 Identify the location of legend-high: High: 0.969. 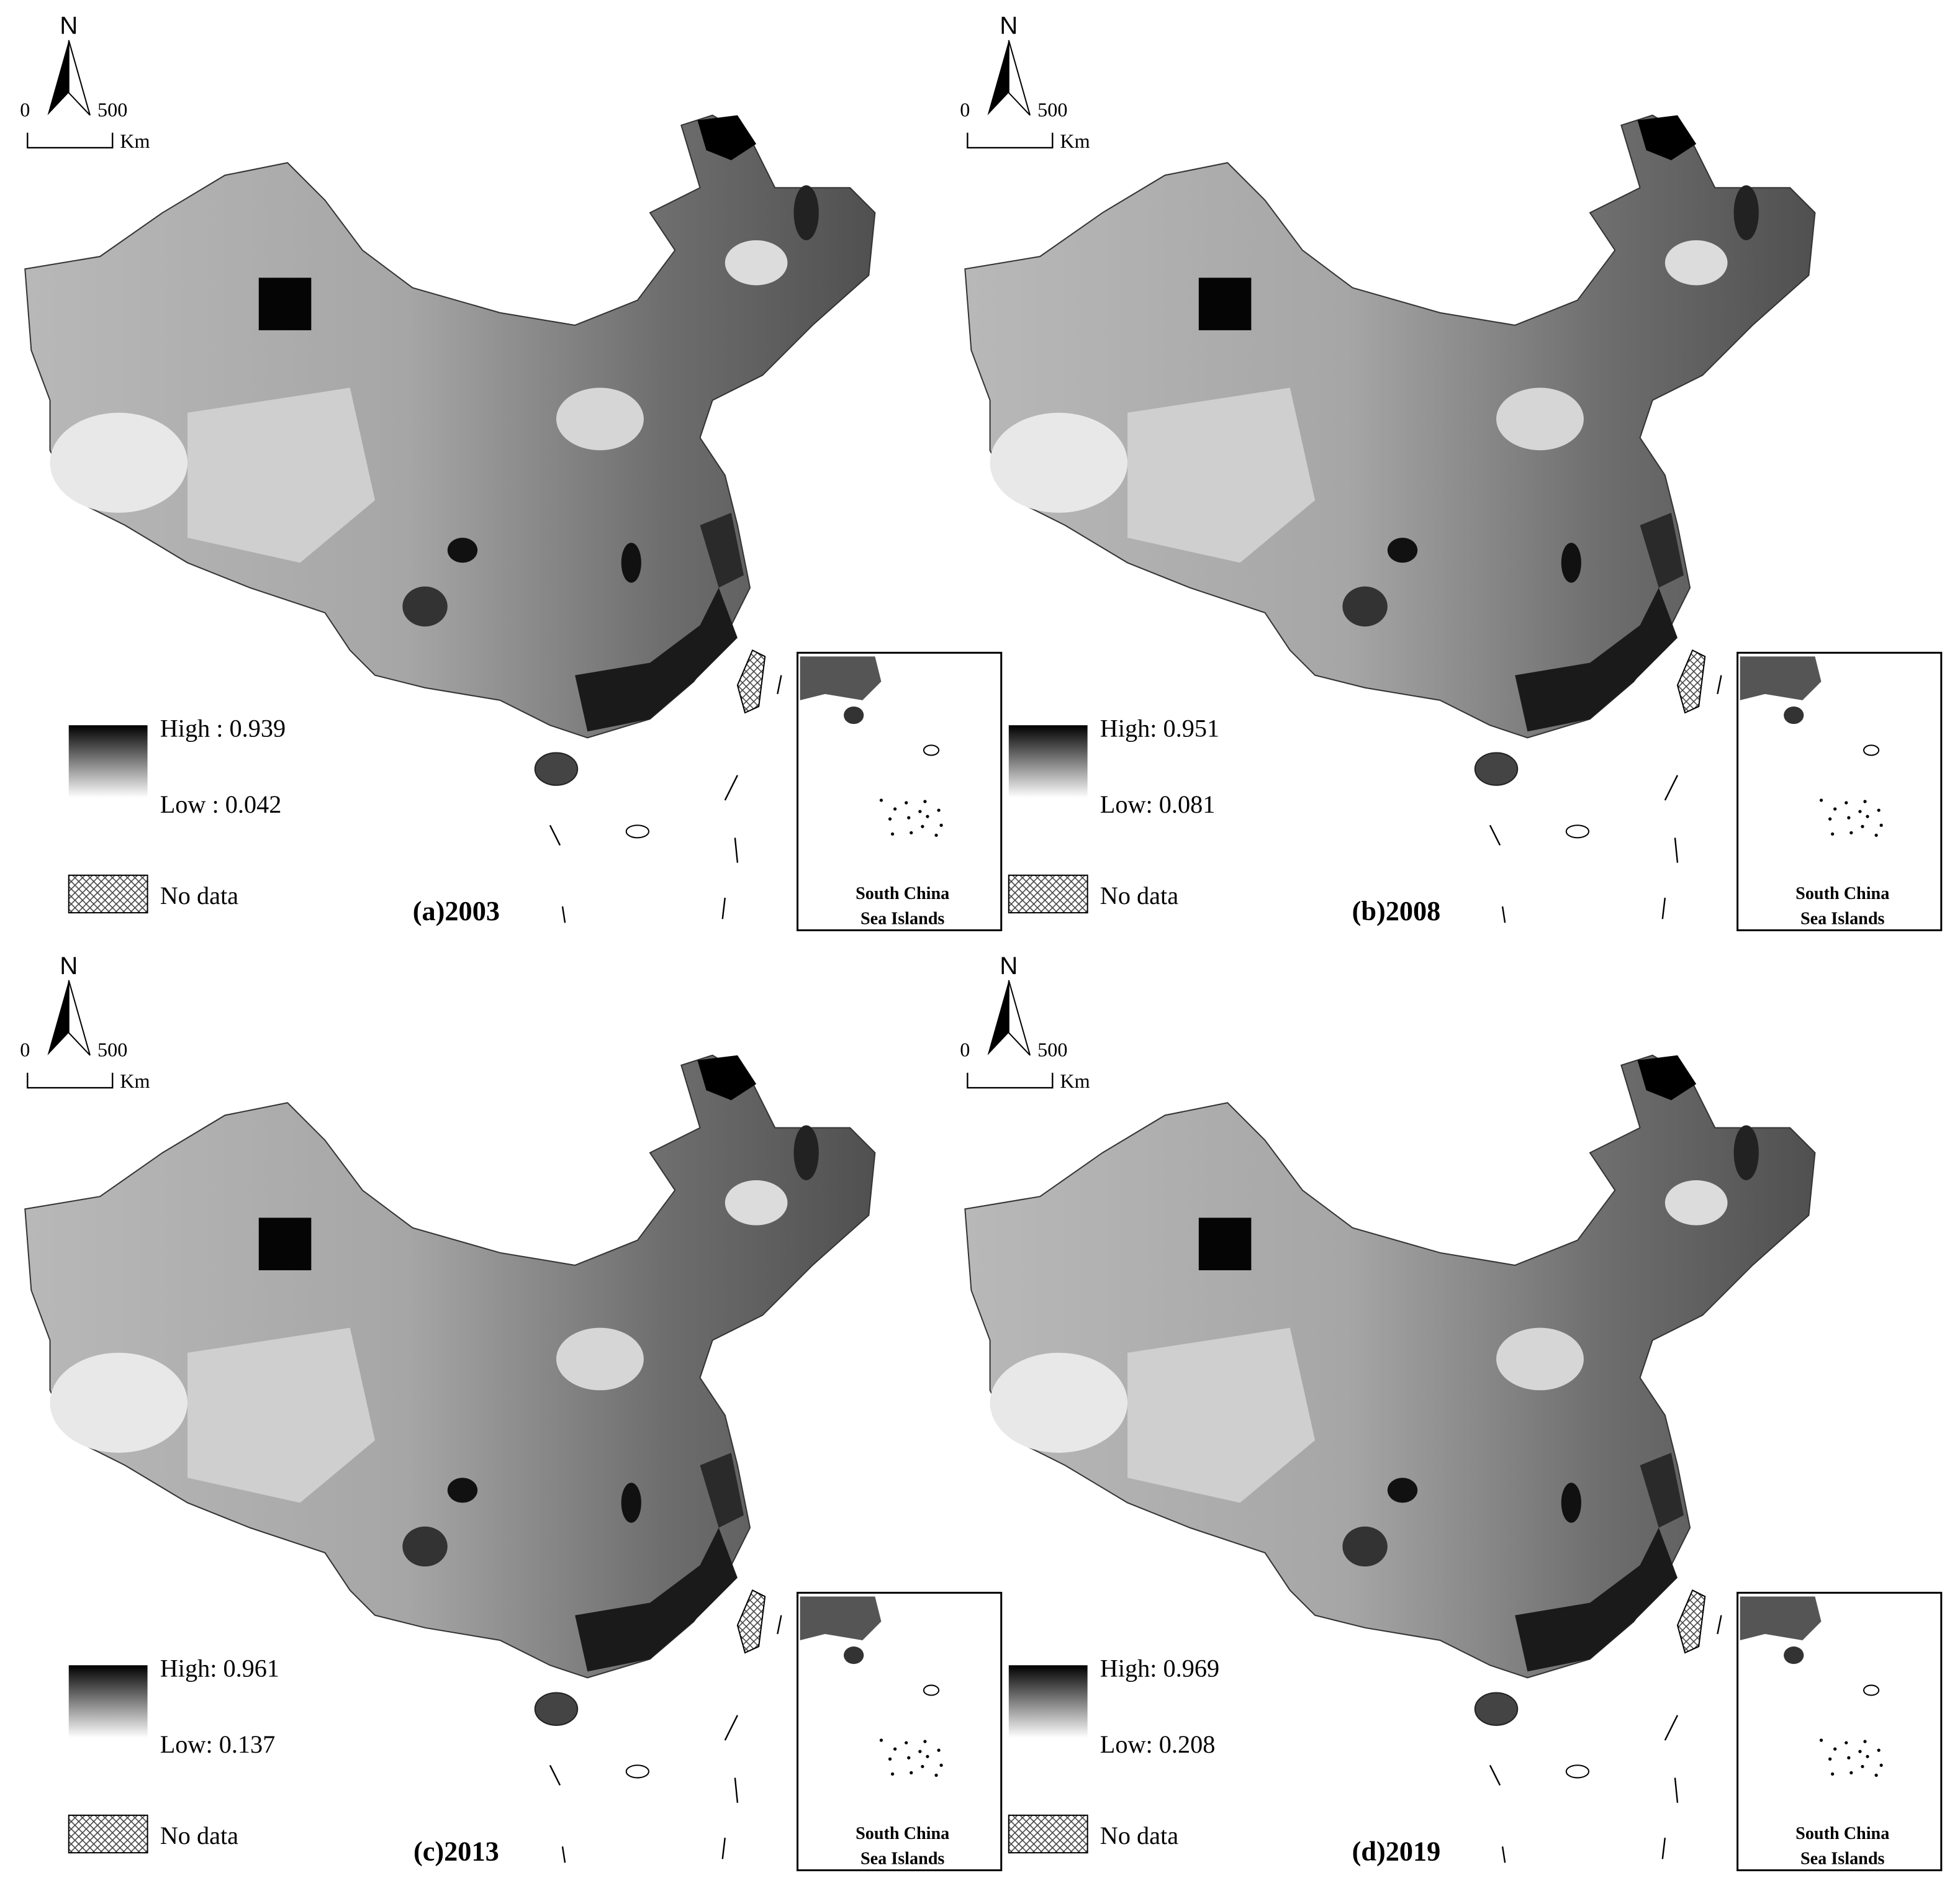
(1159, 1668).